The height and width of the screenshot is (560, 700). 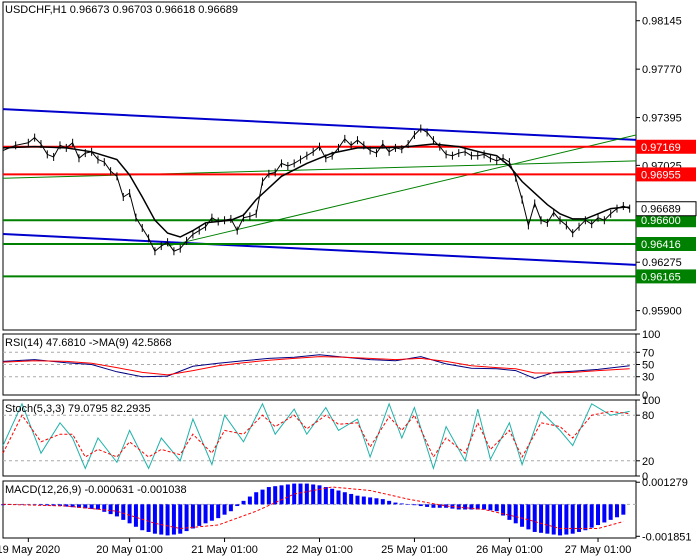 What do you see at coordinates (648, 462) in the screenshot?
I see `y-tick-label: 20` at bounding box center [648, 462].